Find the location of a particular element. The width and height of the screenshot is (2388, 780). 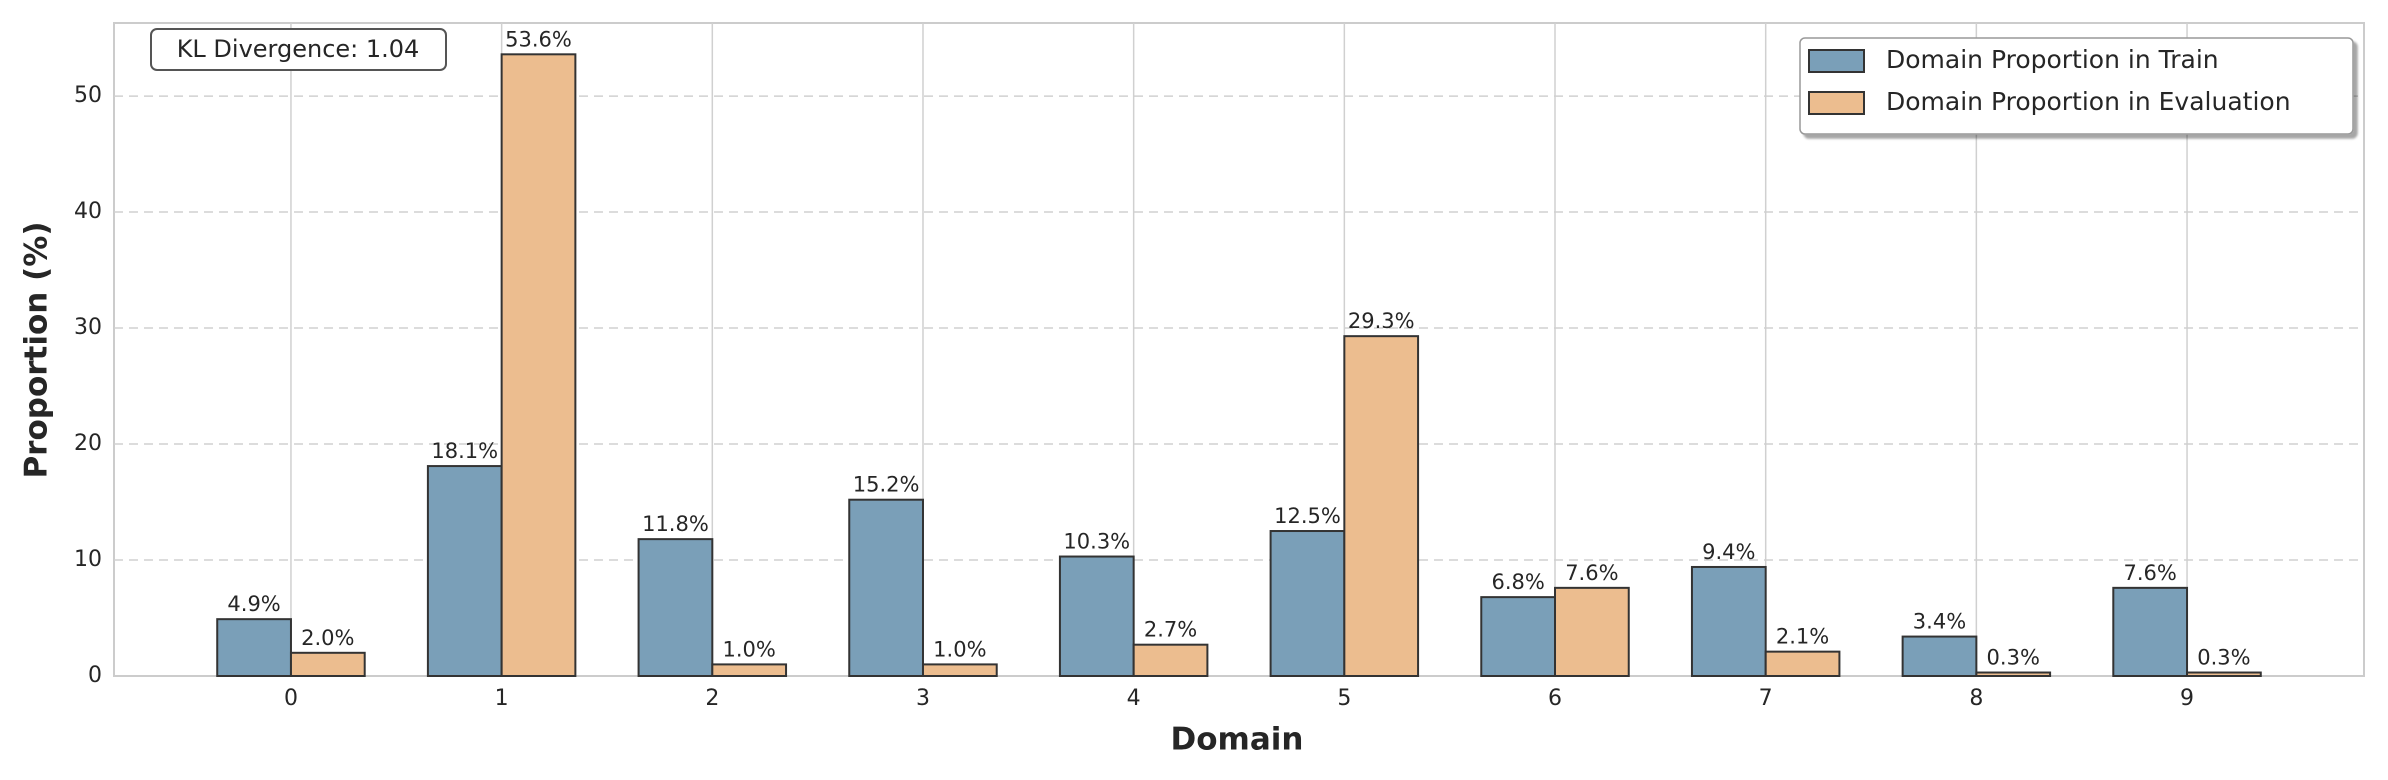

annotation: KL Divergence: 1.04 is located at coordinates (298, 49).